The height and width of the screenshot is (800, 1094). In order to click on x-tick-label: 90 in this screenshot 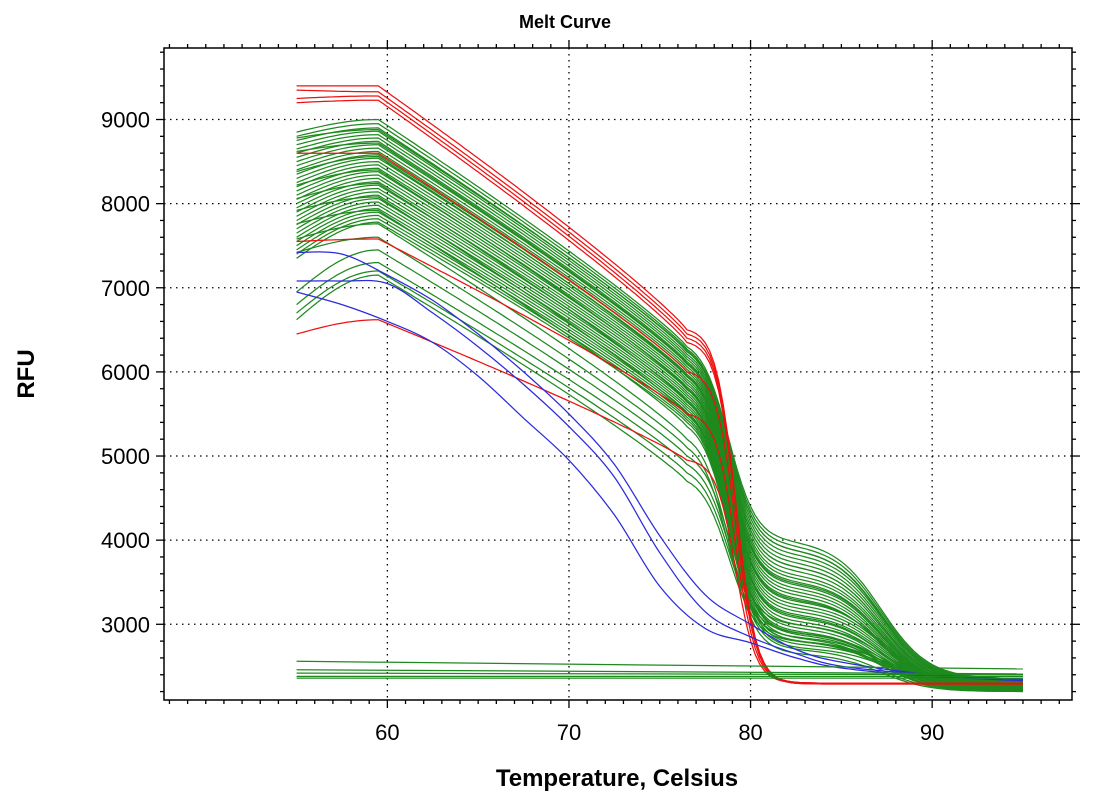, I will do `click(932, 732)`.